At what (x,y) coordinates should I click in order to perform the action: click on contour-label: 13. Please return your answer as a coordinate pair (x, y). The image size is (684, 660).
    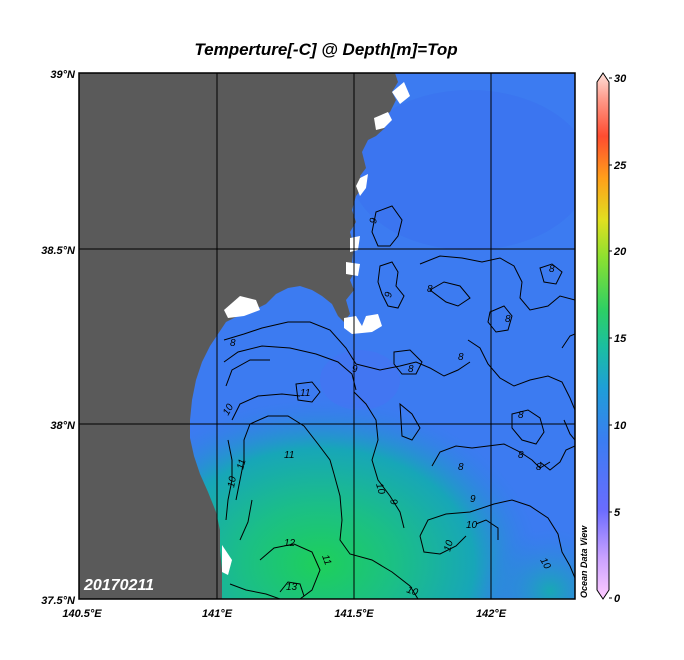
    Looking at the image, I should click on (292, 587).